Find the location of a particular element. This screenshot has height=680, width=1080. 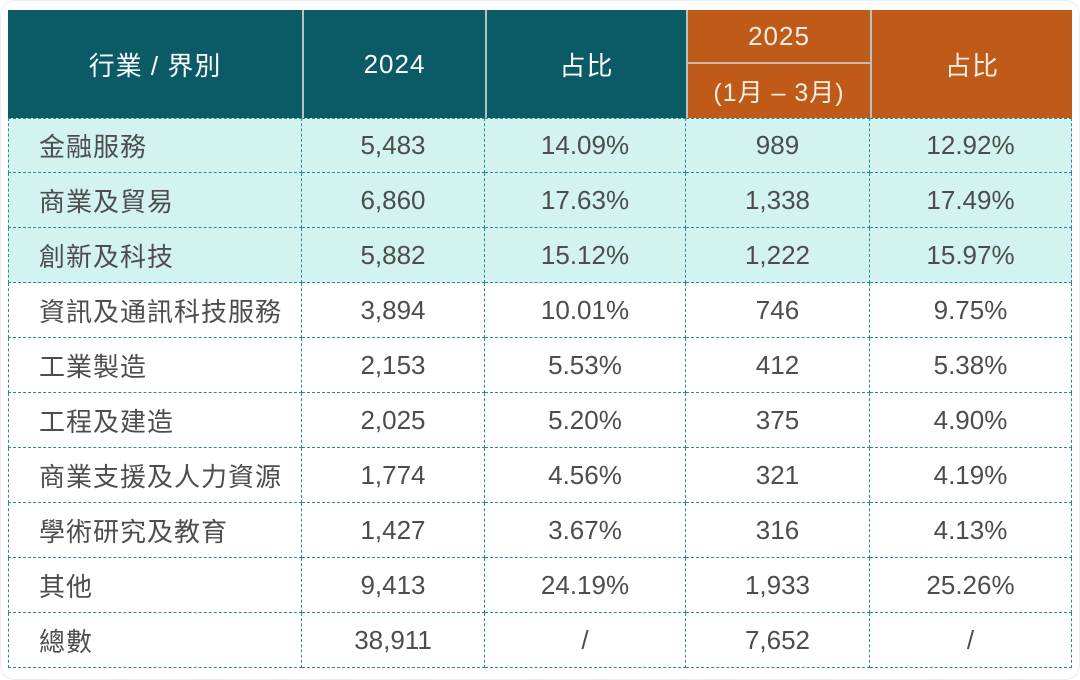

row-label: 商業及貿易 is located at coordinates (155, 200).